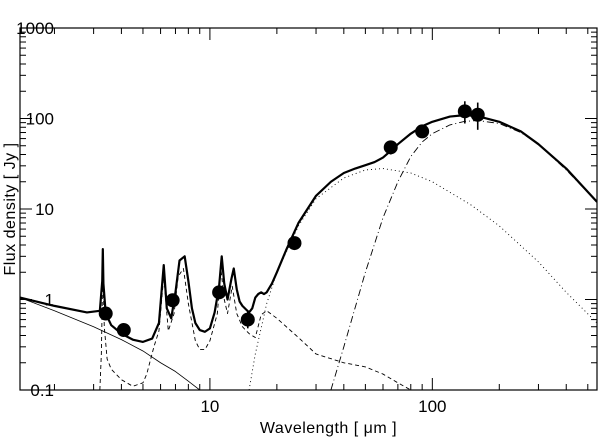 The image size is (600, 446). What do you see at coordinates (35, 28) in the screenshot?
I see `y-tick-label: 1000` at bounding box center [35, 28].